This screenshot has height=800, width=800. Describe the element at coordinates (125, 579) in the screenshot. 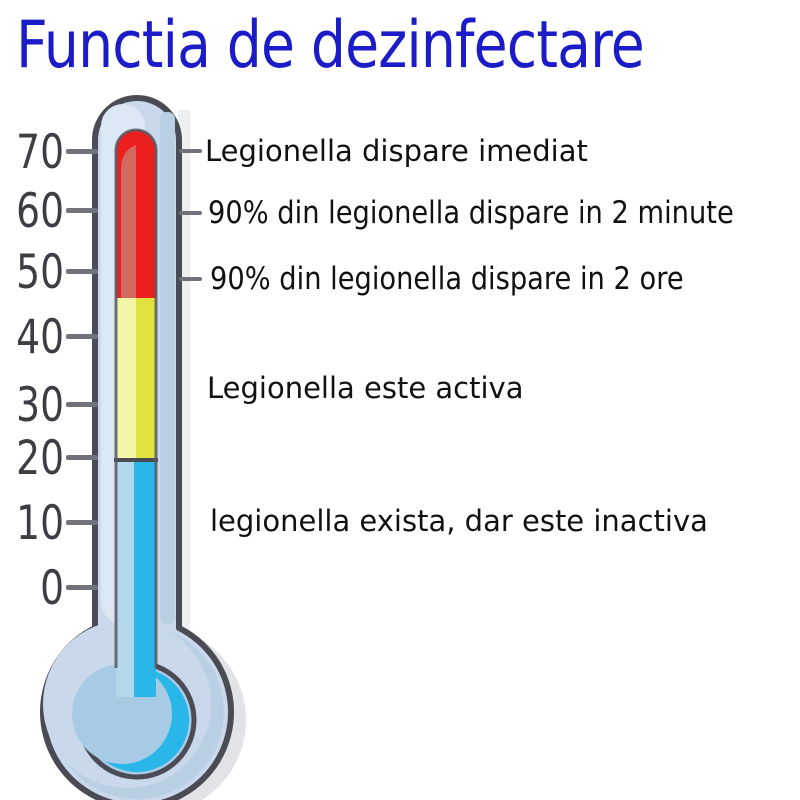

I see `tube-cyan-highlight` at that location.